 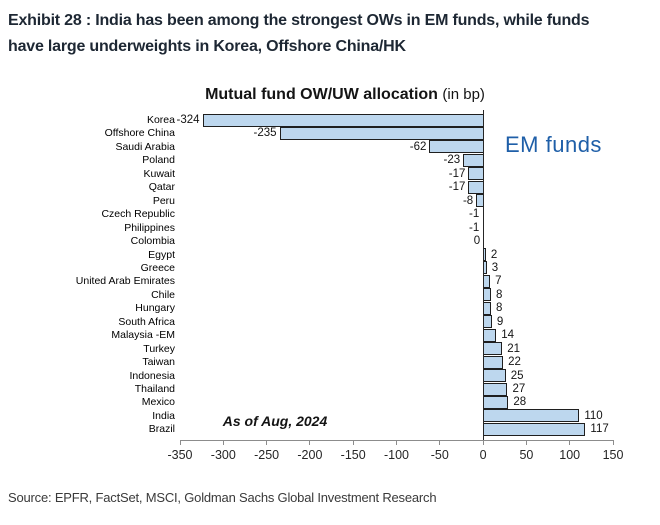 What do you see at coordinates (161, 254) in the screenshot?
I see `category-label: Egypt` at bounding box center [161, 254].